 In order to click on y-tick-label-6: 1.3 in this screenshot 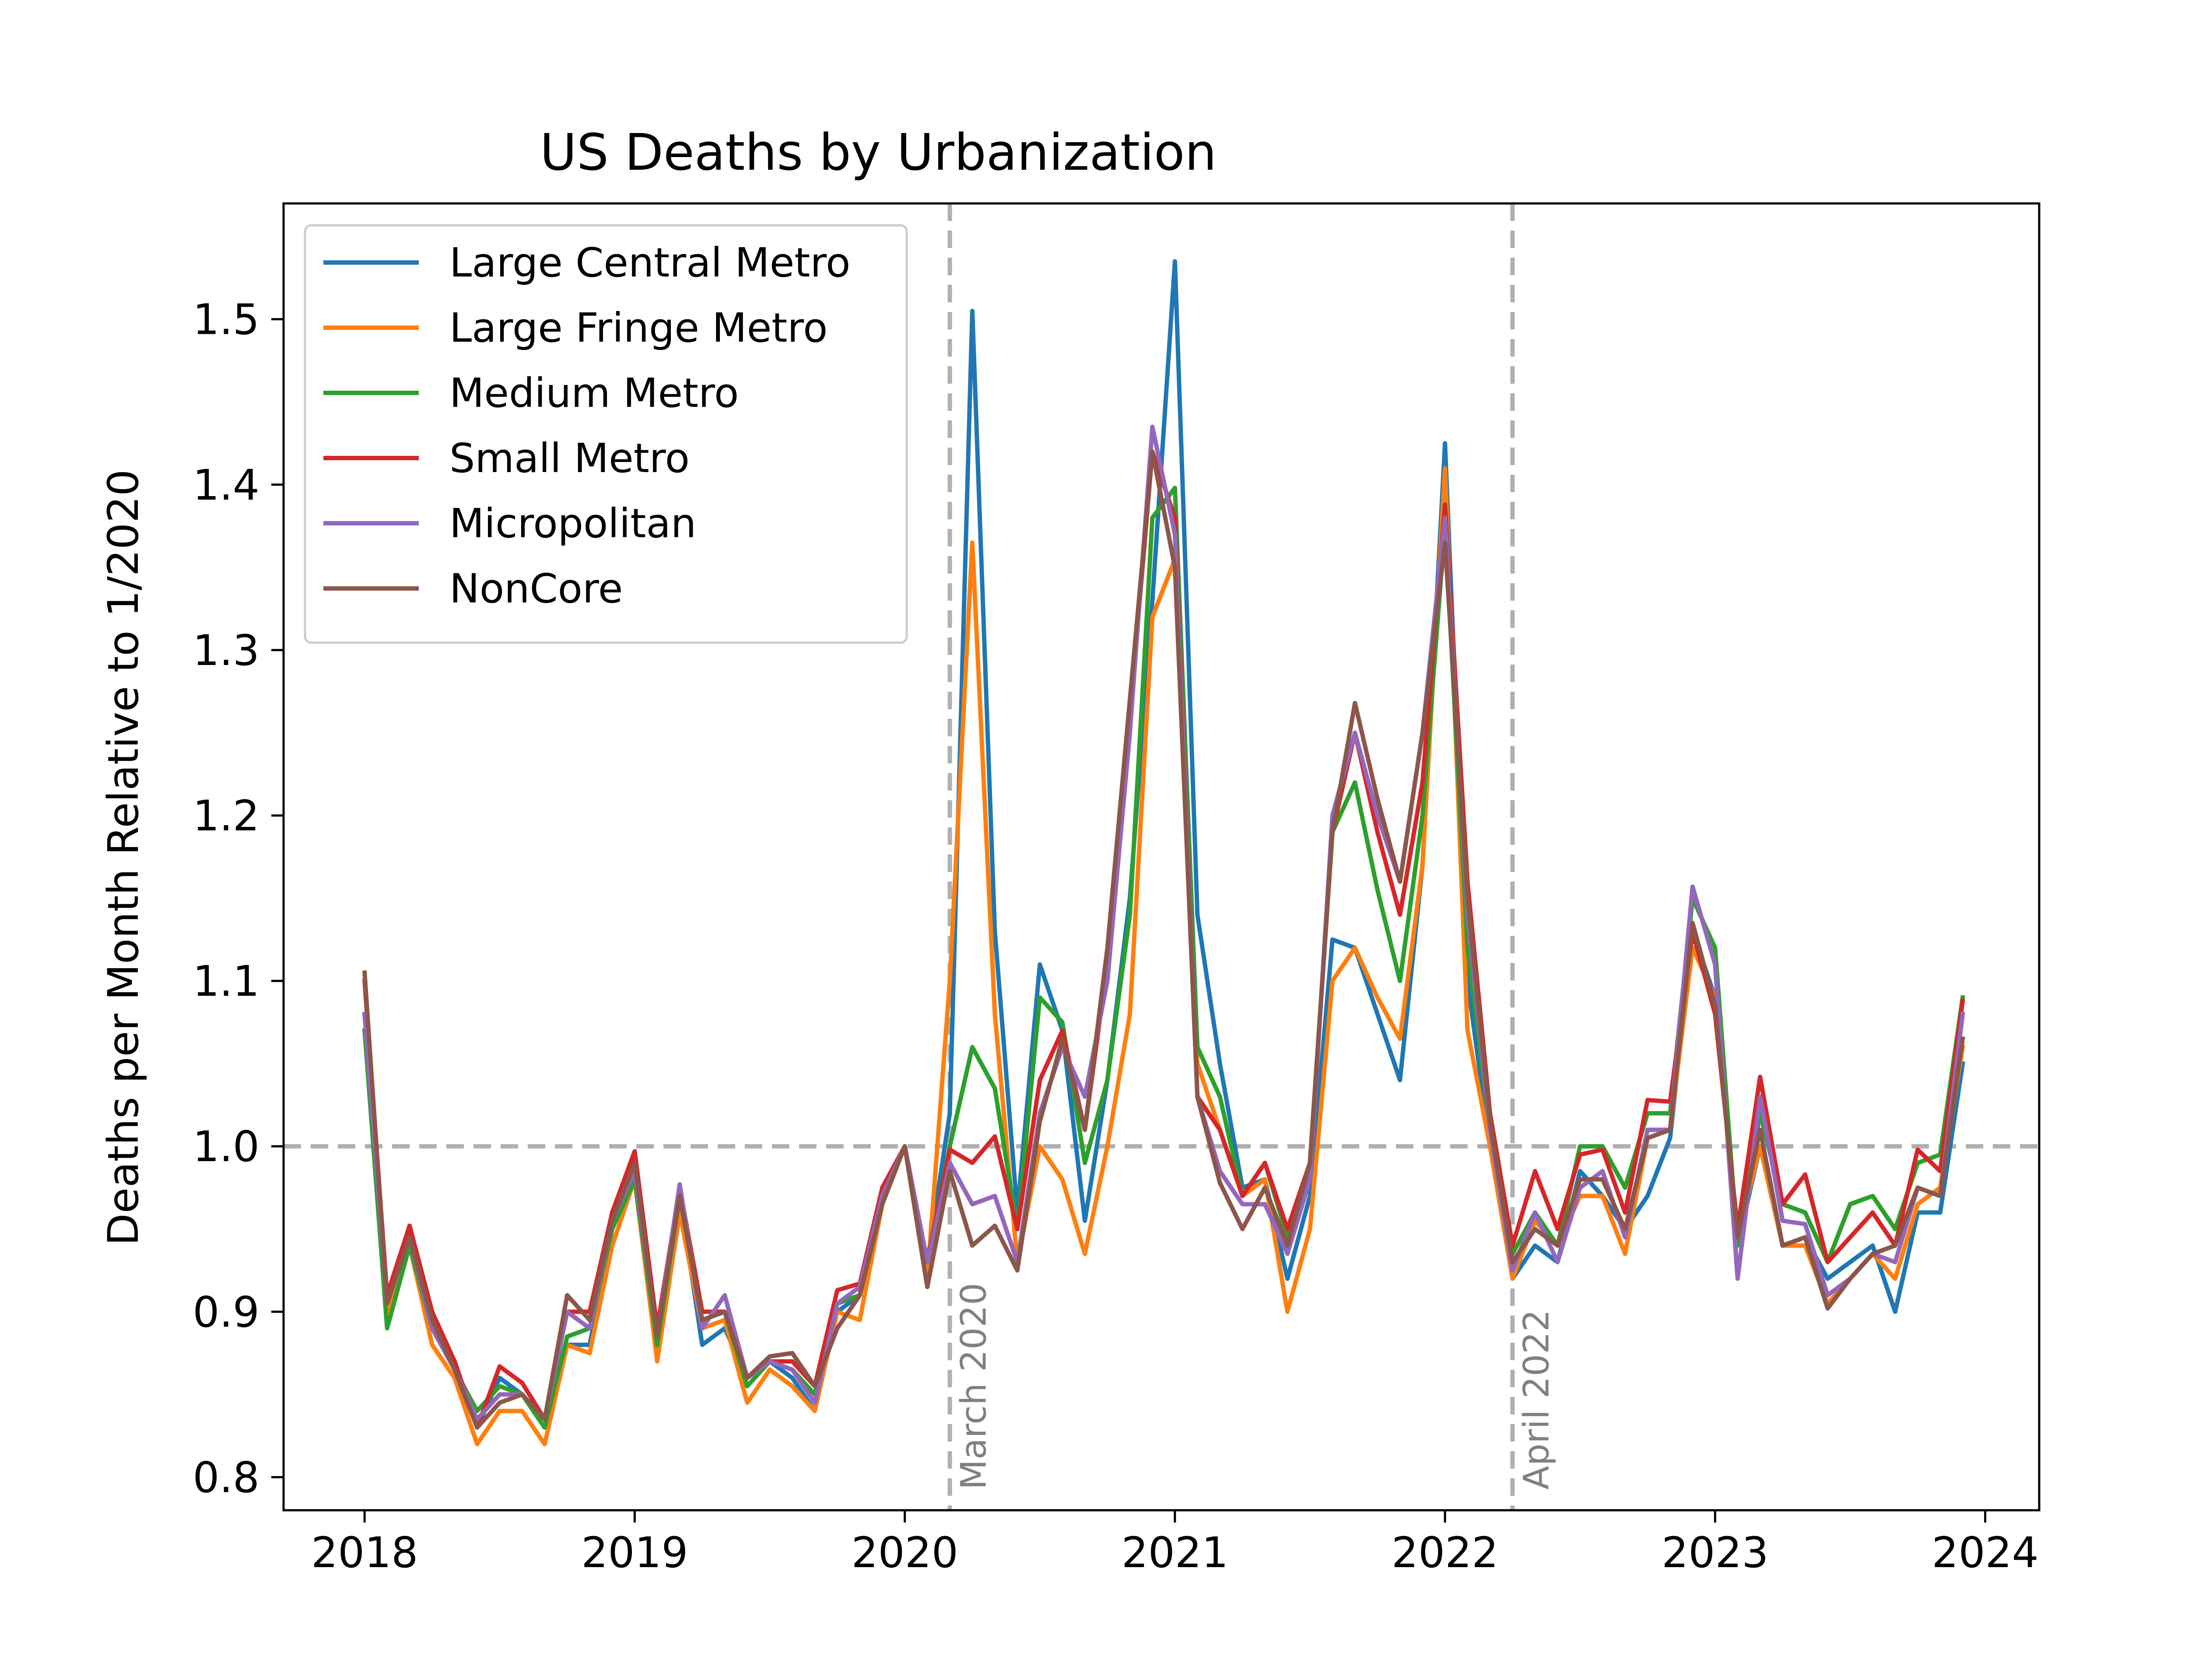, I will do `click(226, 650)`.